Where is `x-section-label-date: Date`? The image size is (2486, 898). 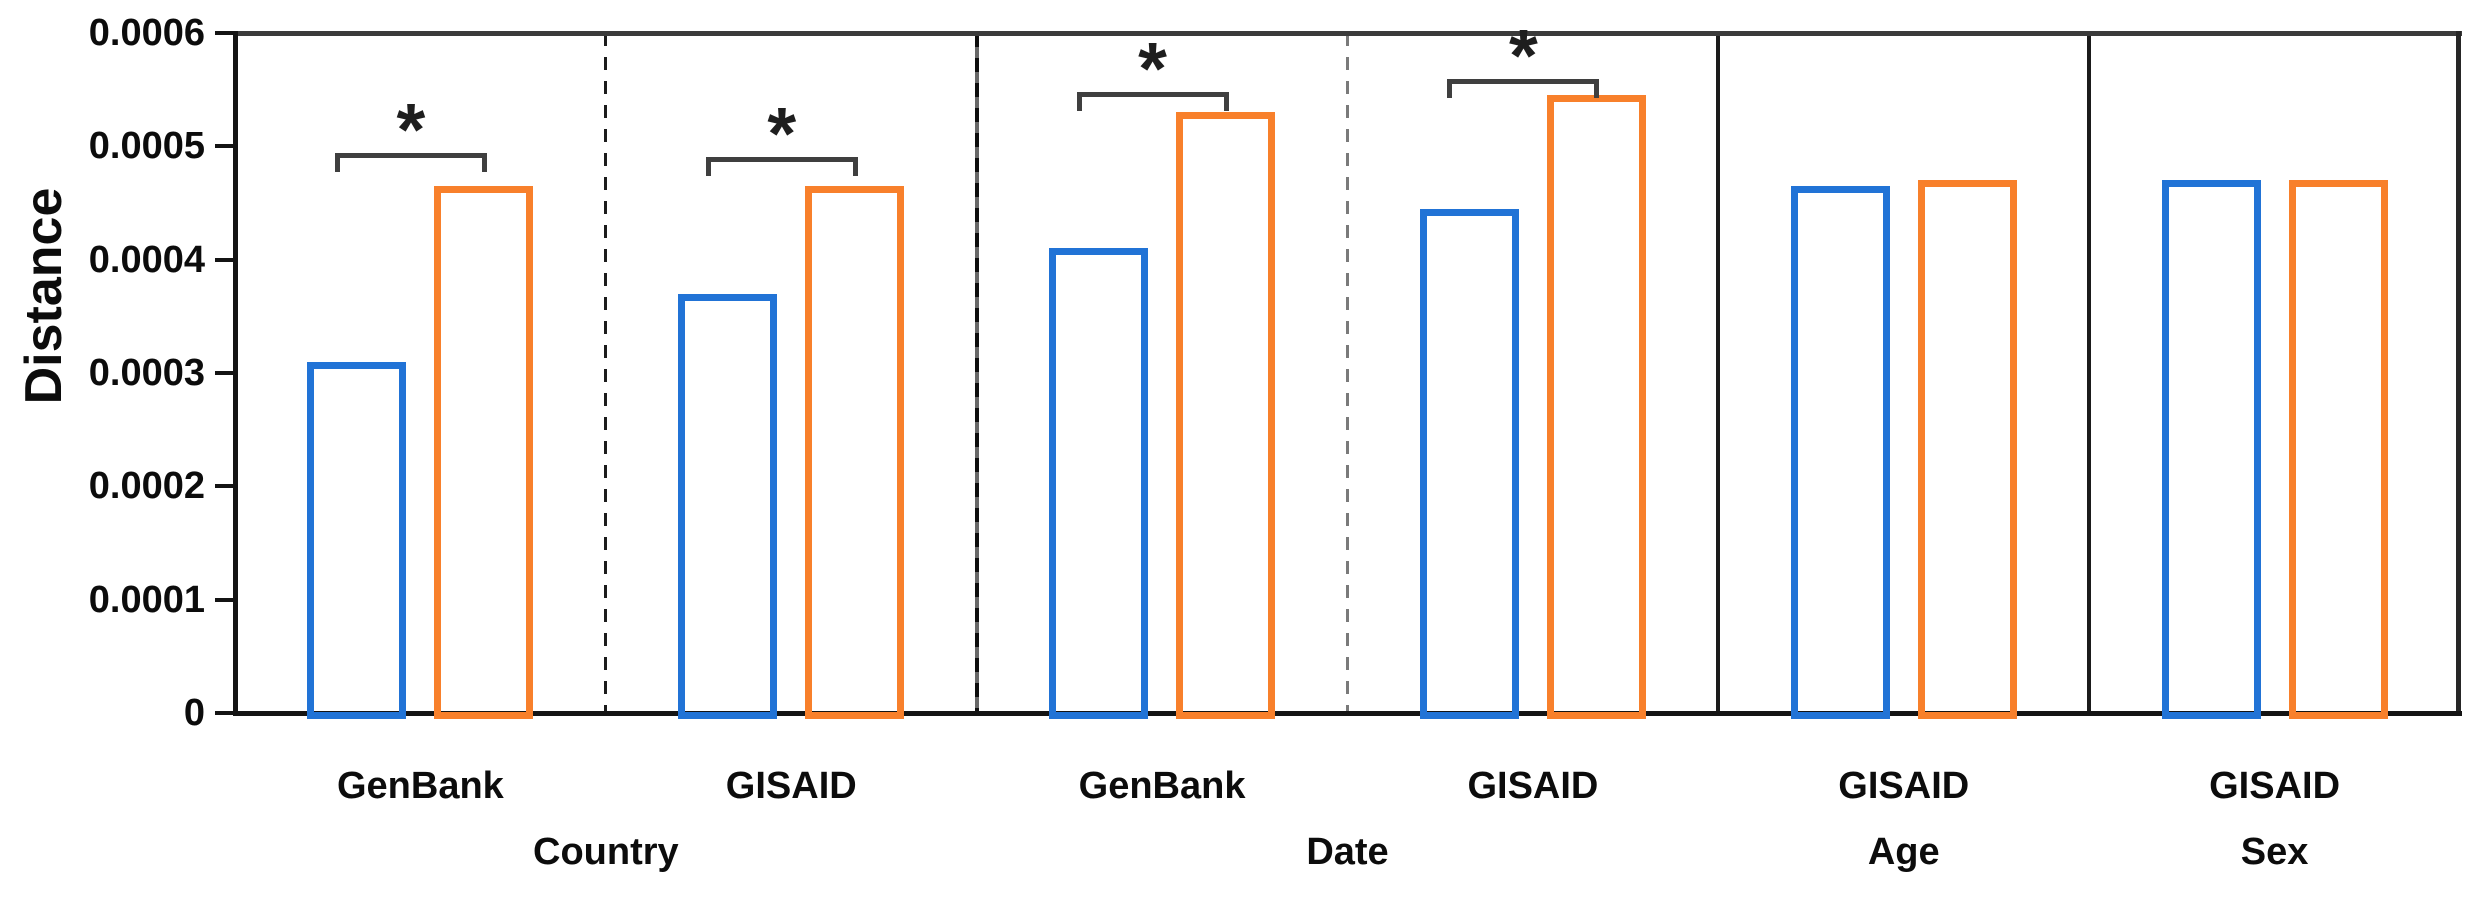
x-section-label-date: Date is located at coordinates (1347, 852).